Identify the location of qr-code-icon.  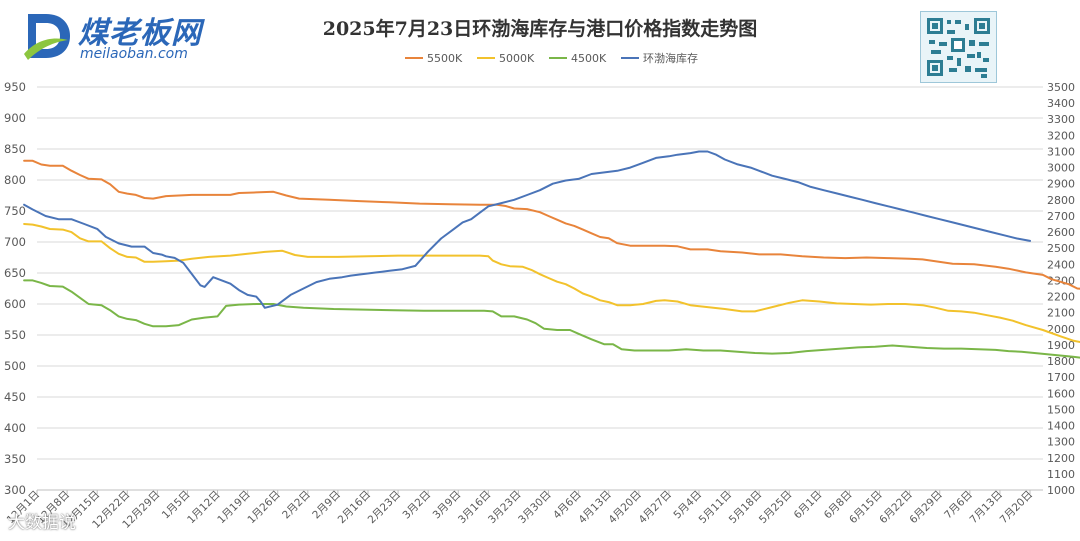
(958, 47).